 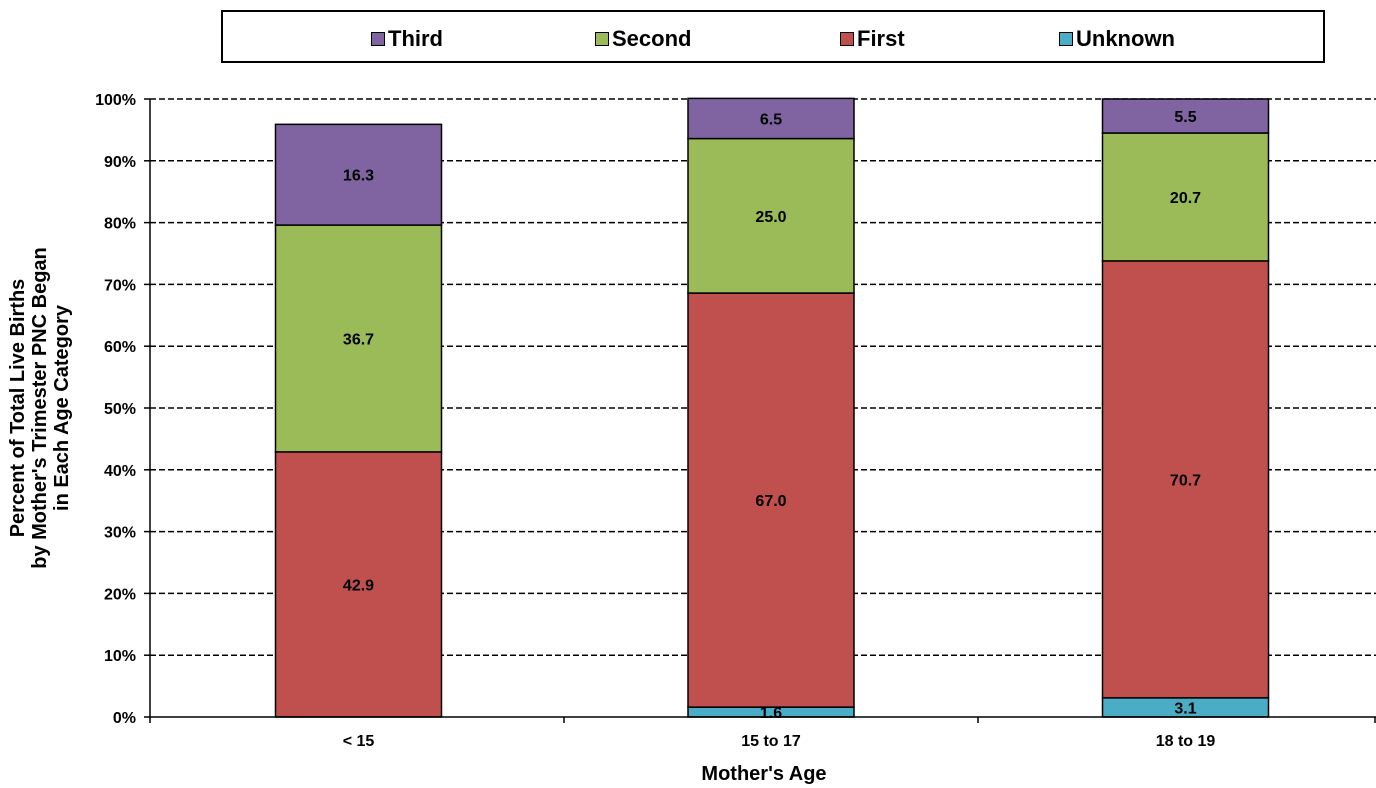 What do you see at coordinates (120, 533) in the screenshot?
I see `y-tick-label: 30%` at bounding box center [120, 533].